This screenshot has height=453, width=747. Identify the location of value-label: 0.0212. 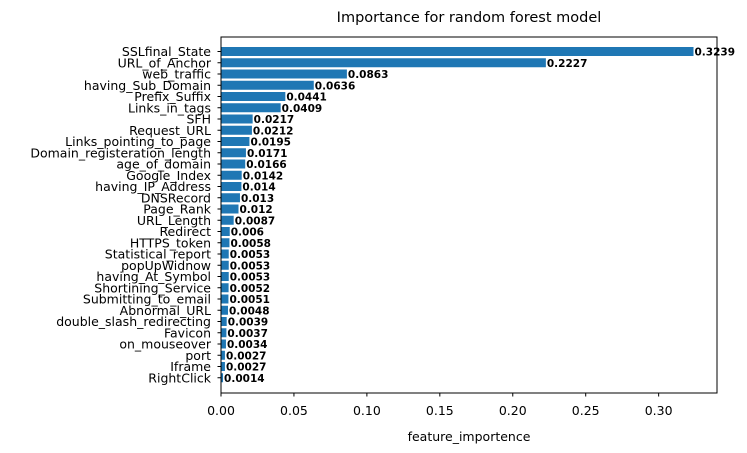
(273, 131).